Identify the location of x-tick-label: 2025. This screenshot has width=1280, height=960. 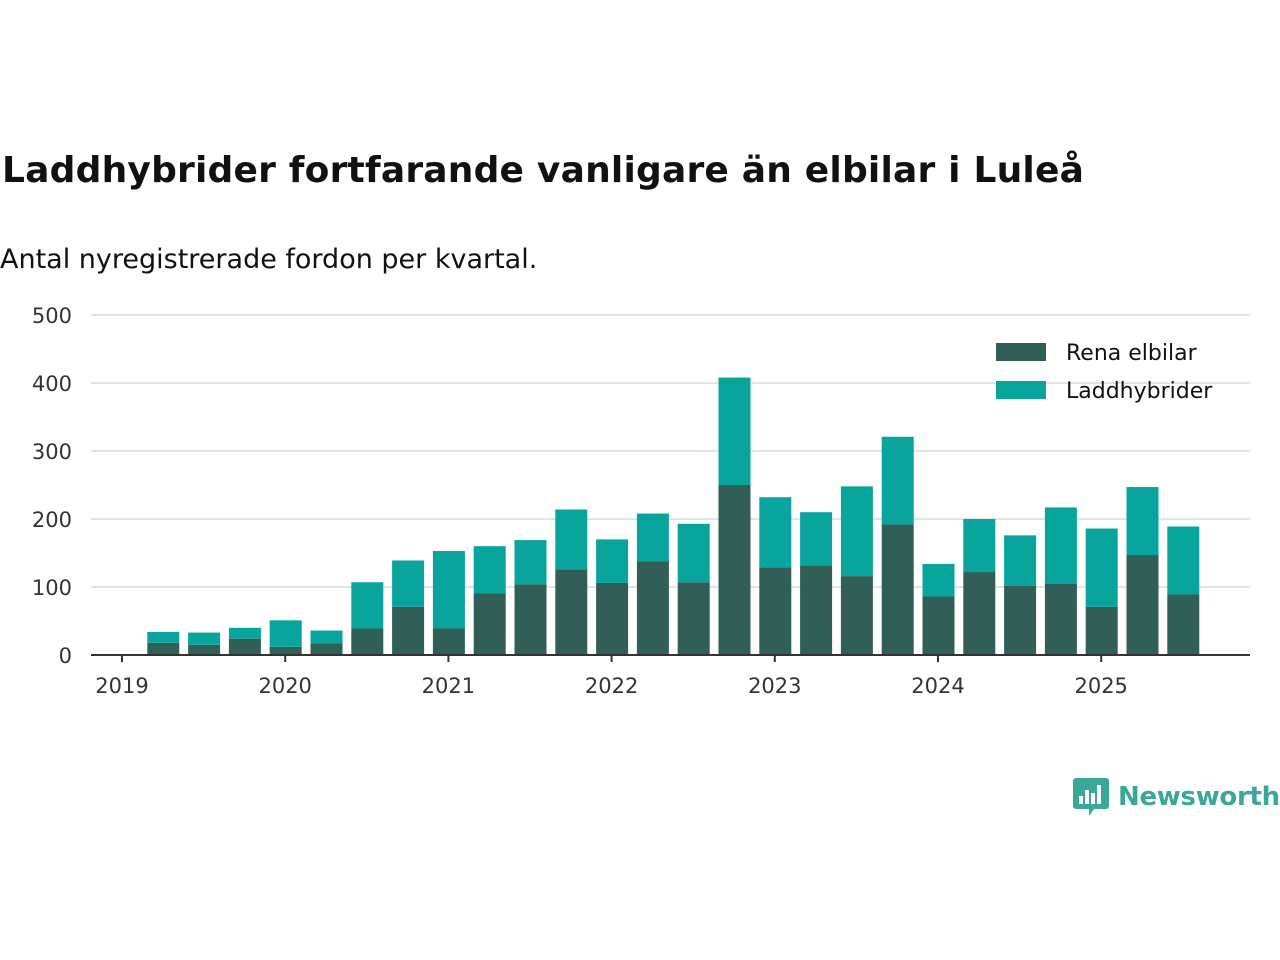
(1100, 686).